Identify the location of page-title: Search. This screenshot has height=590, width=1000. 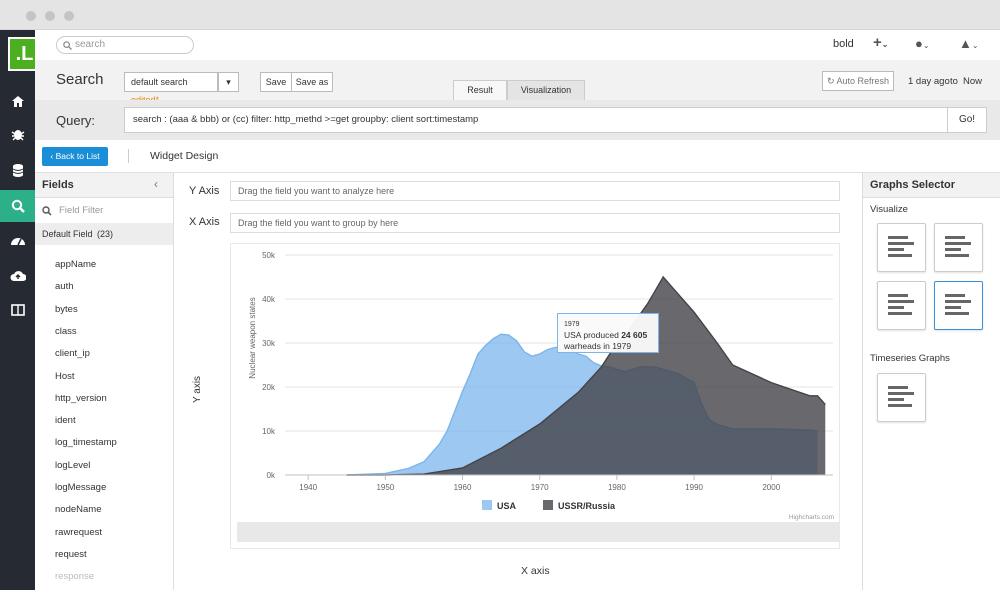
(80, 79).